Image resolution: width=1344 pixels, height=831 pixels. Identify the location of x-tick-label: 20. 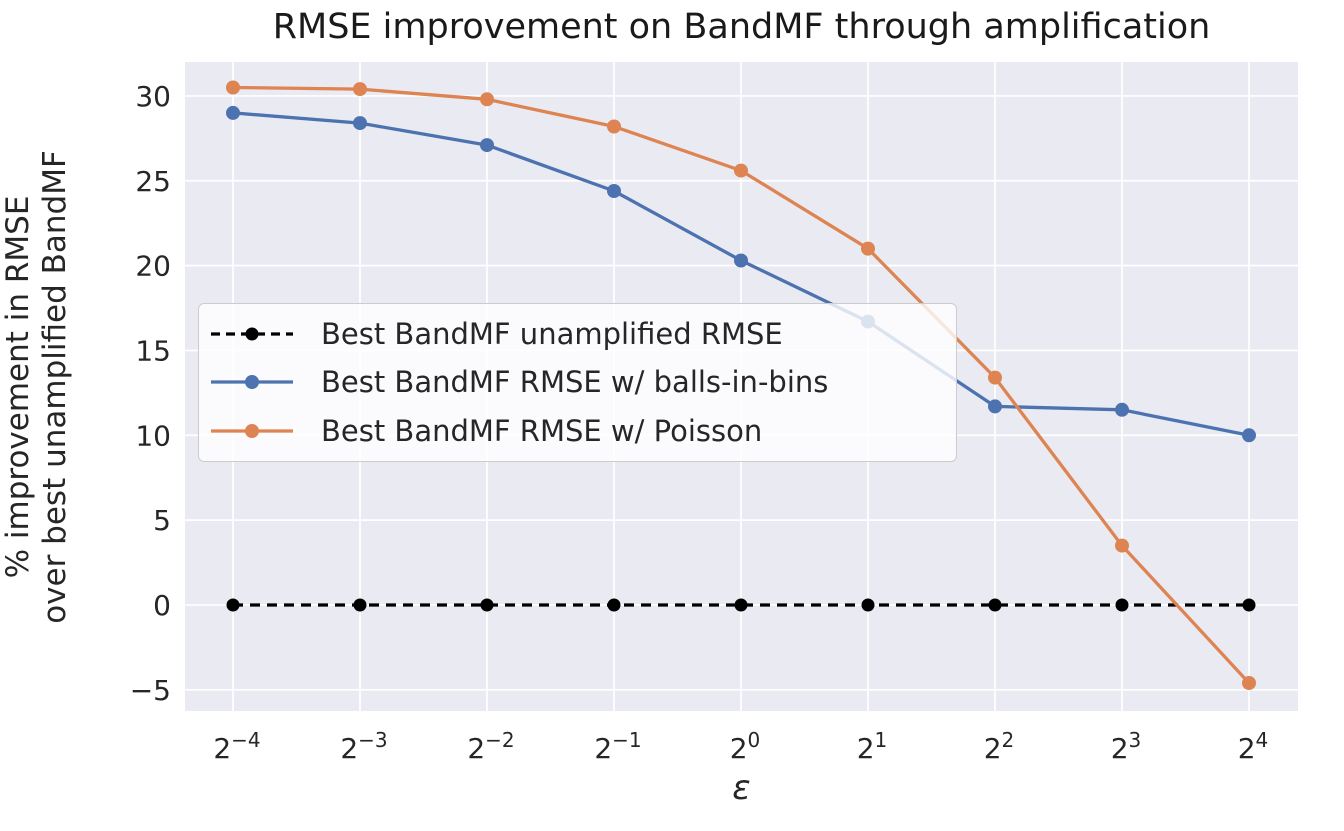
(745, 746).